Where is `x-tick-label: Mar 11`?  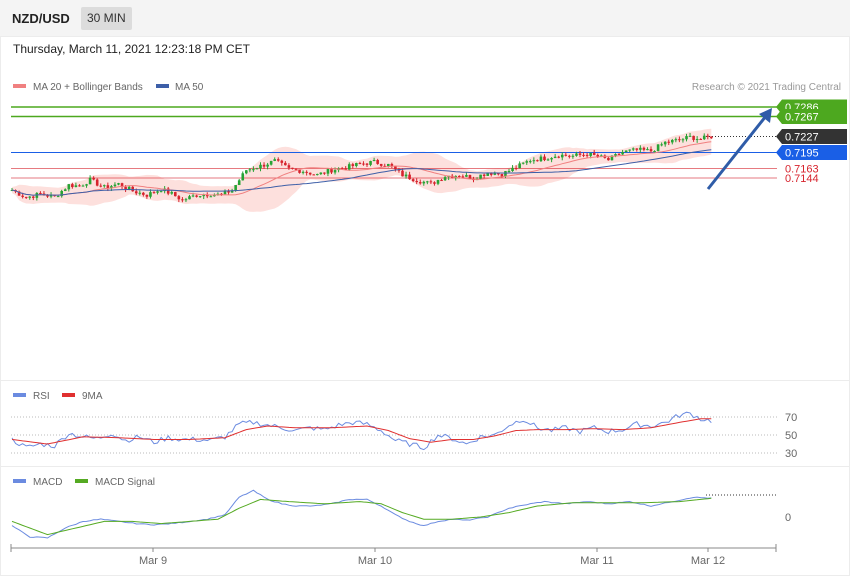
x-tick-label: Mar 11 is located at coordinates (596, 561).